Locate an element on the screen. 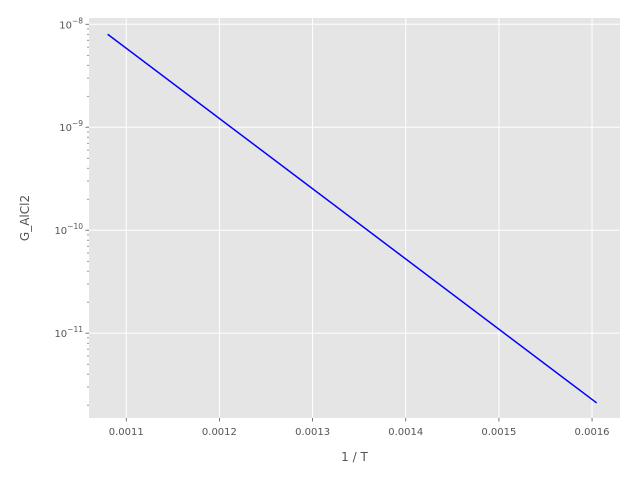 This screenshot has height=480, width=640. y-axis-label: G_AlCl2 is located at coordinates (25, 218).